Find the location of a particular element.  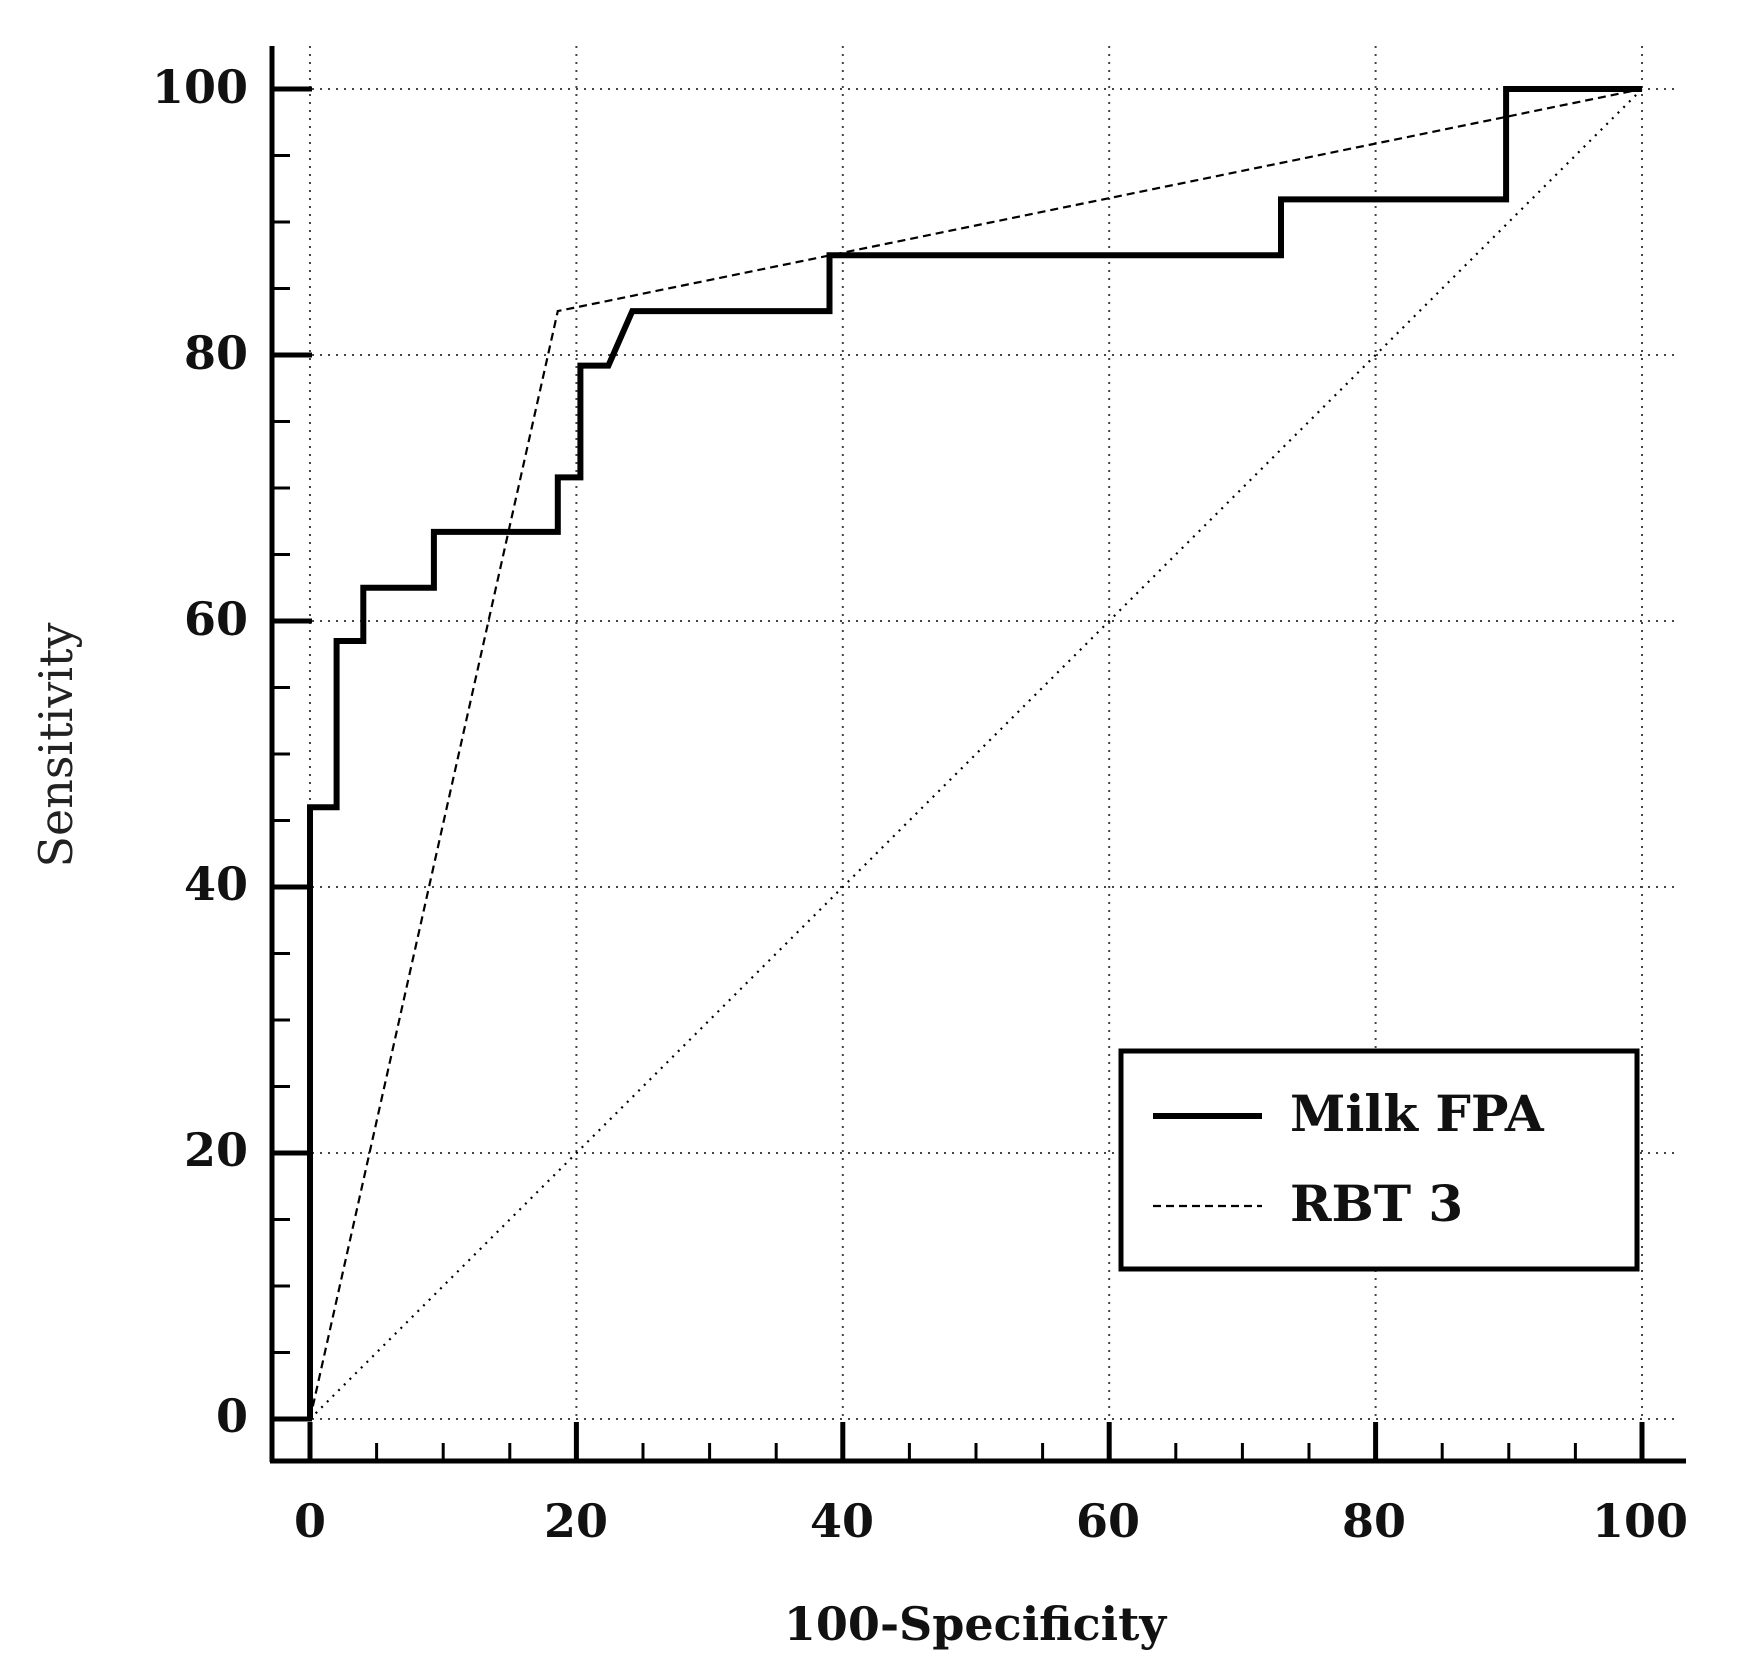

x-tick-label: 20 is located at coordinates (576, 1521).